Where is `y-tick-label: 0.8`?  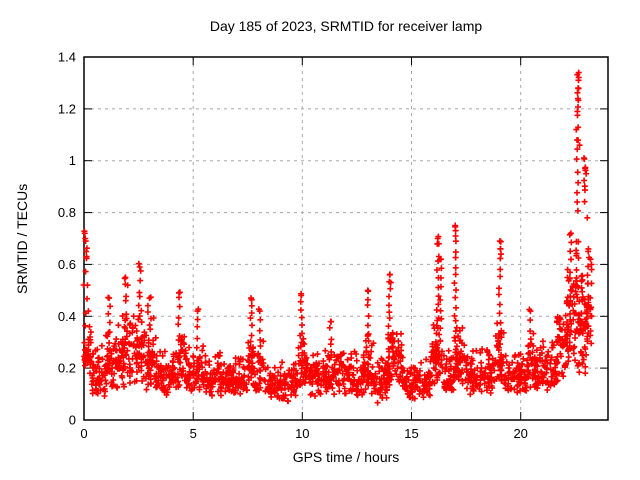
y-tick-label: 0.8 is located at coordinates (67, 212).